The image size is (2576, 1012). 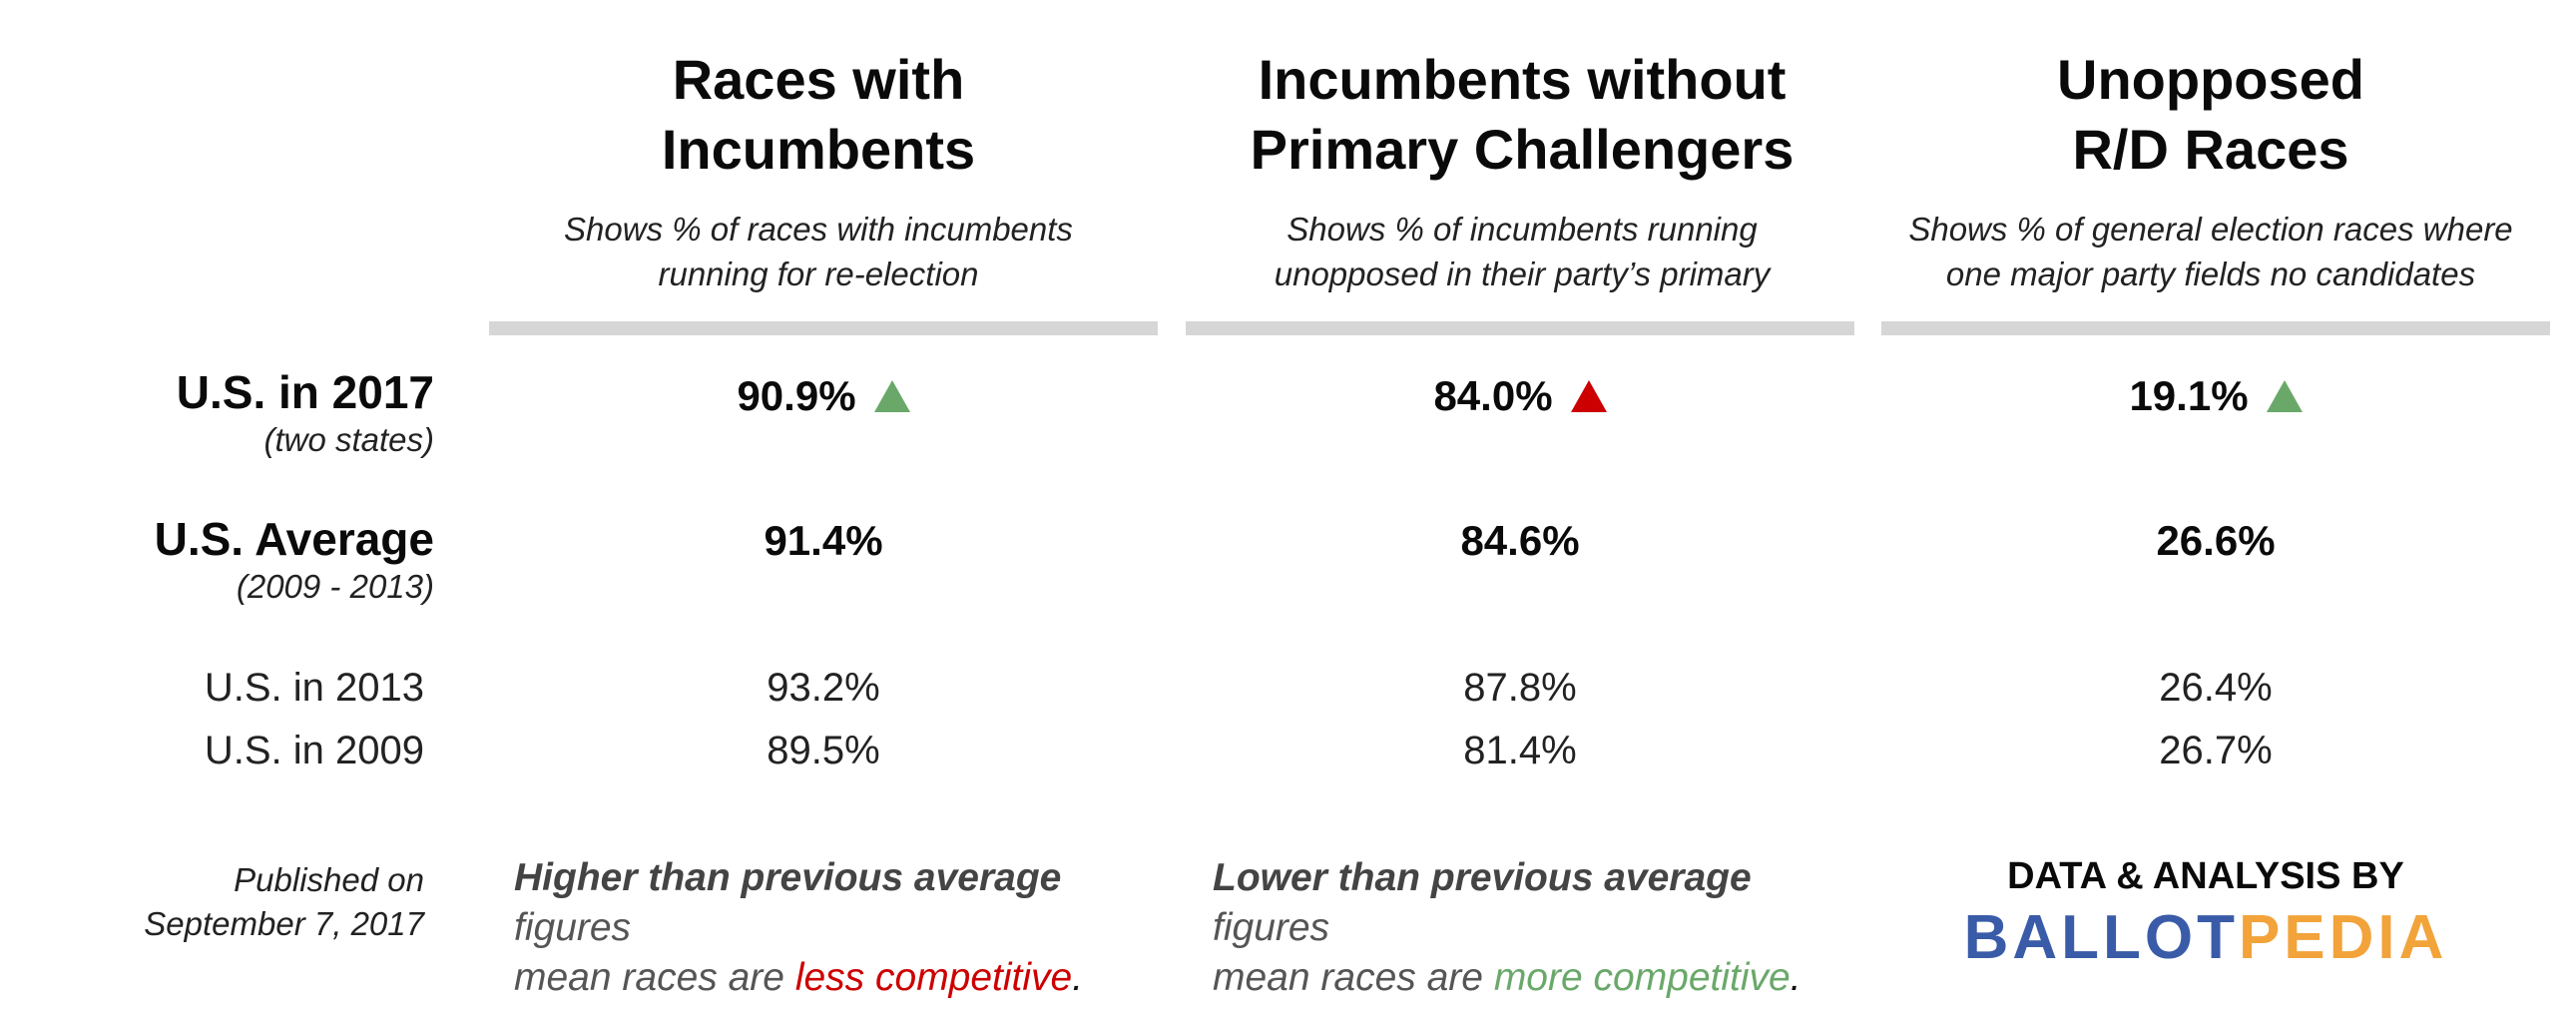 What do you see at coordinates (2215, 328) in the screenshot?
I see `col3-rule` at bounding box center [2215, 328].